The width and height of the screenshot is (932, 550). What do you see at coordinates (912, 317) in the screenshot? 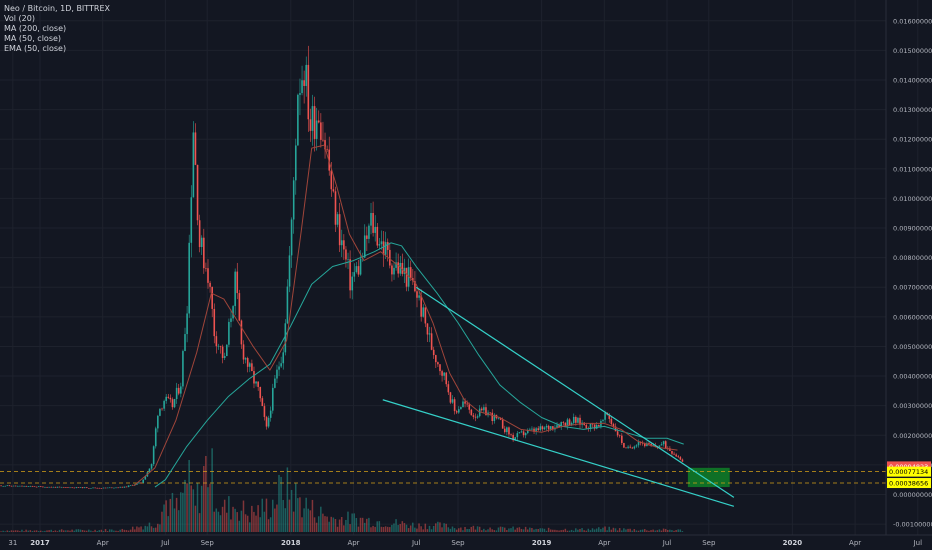
I see `price-tick-label: 0.00600000` at bounding box center [912, 317].